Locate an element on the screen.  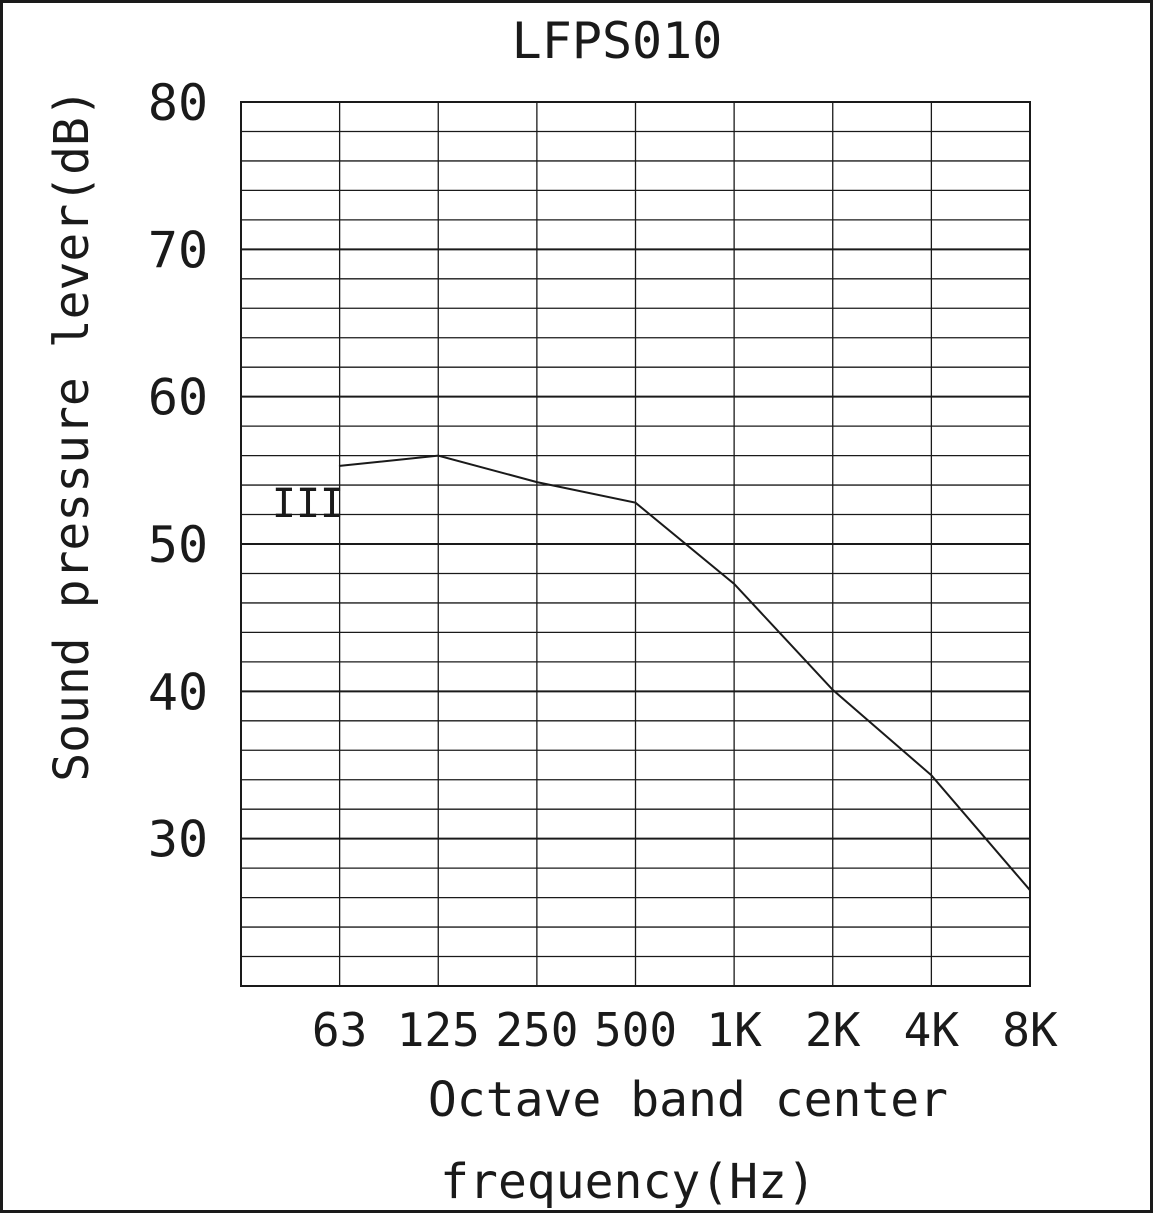
x-tick-label: 63 is located at coordinates (339, 1030).